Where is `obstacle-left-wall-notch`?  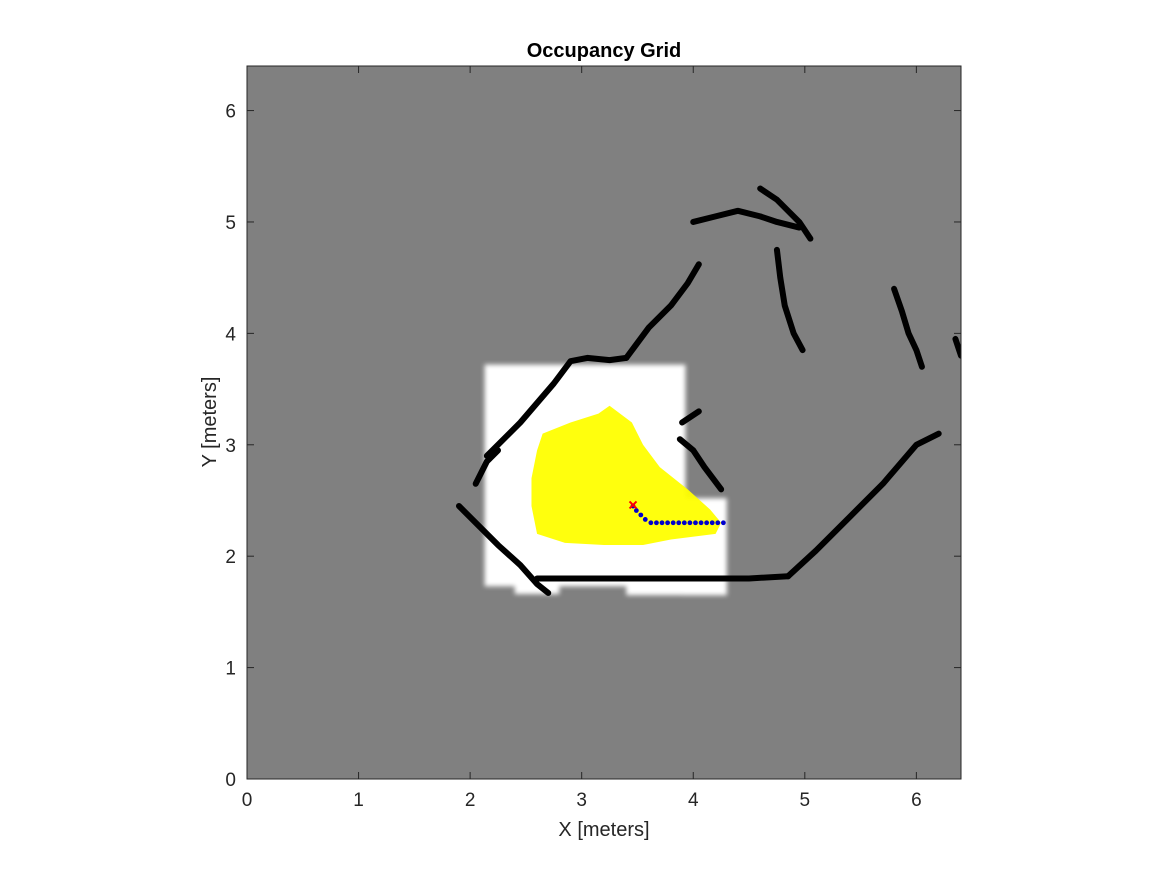
obstacle-left-wall-notch is located at coordinates (487, 467).